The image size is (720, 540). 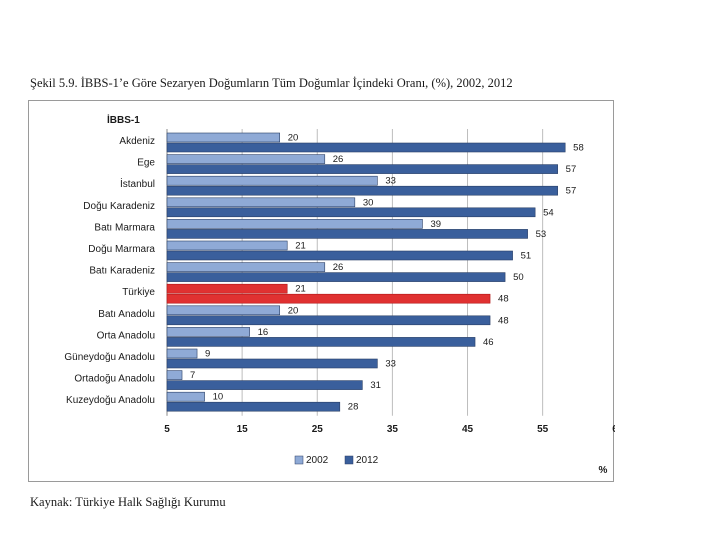 I want to click on x-tick-label: 35, so click(x=393, y=429).